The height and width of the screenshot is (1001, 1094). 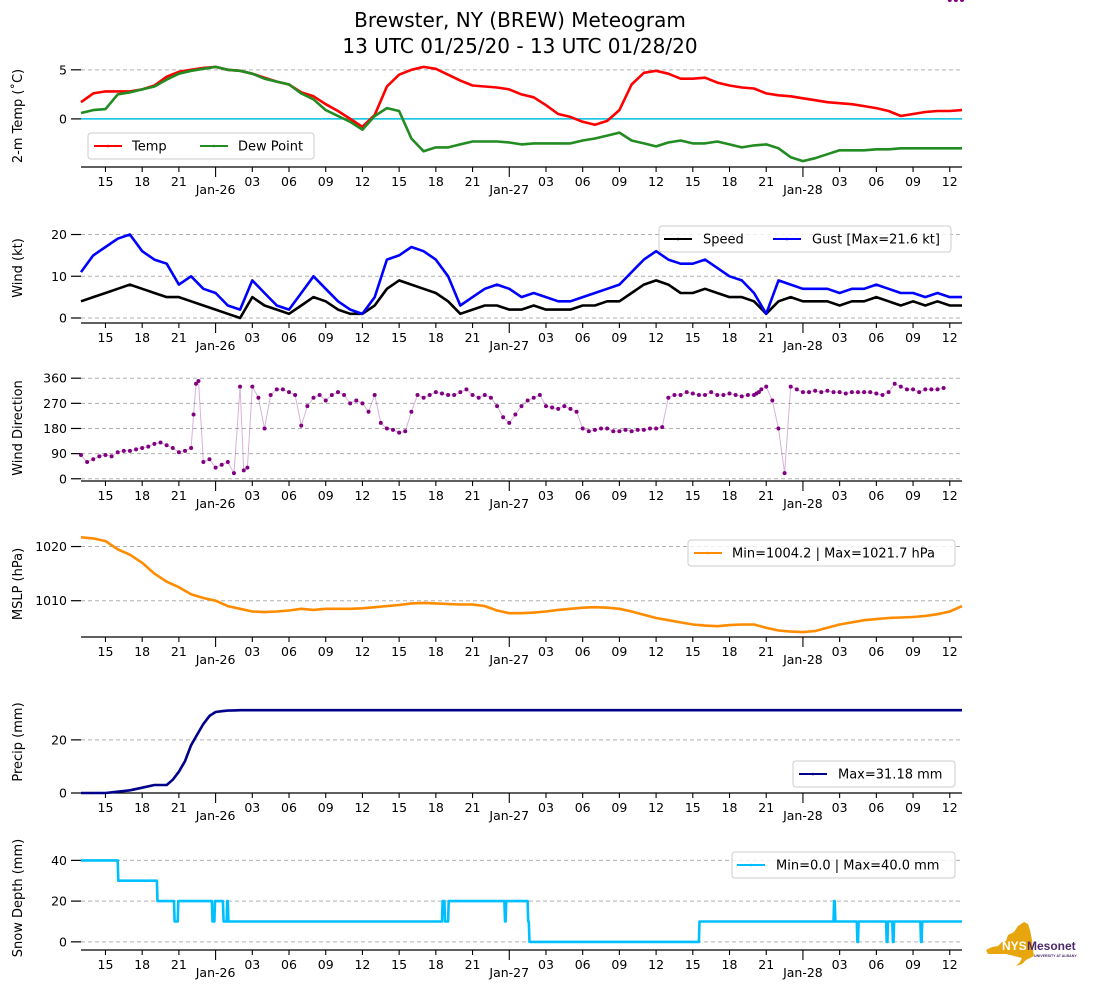 I want to click on y-tick-label: 180, so click(x=55, y=428).